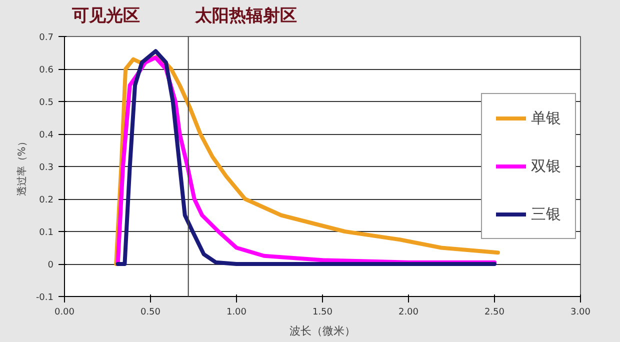  I want to click on x-tick-label: 2.50, so click(494, 313).